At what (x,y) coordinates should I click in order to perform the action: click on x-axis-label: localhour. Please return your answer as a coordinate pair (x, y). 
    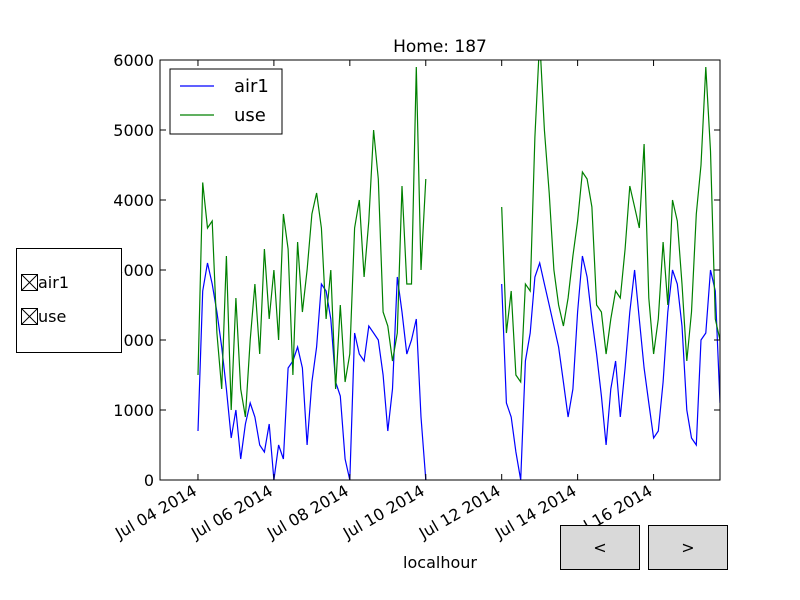
    Looking at the image, I should click on (440, 562).